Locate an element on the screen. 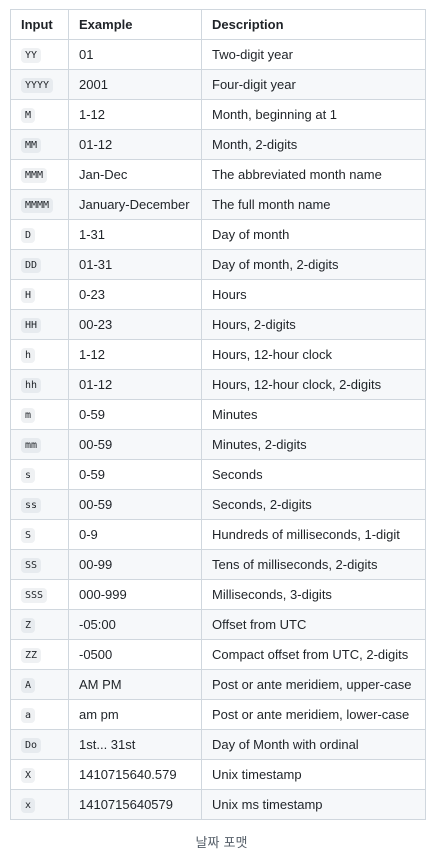  format-token: SSS is located at coordinates (34, 595).